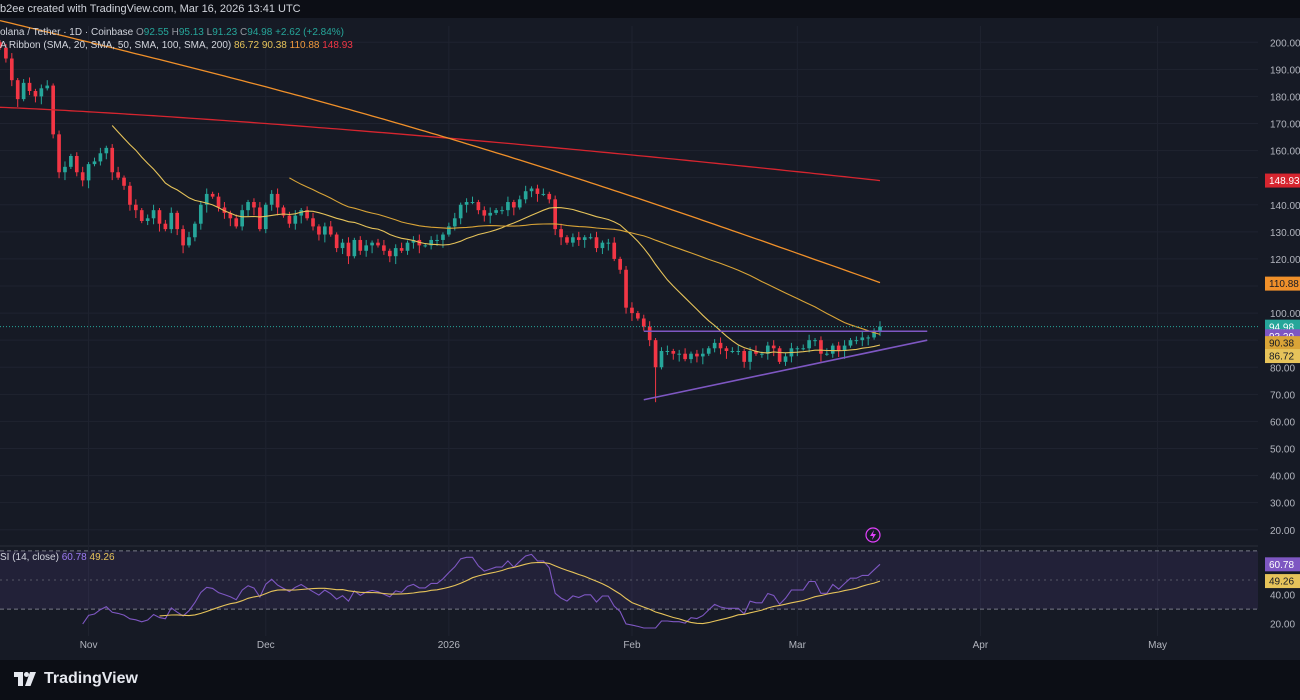 This screenshot has height=700, width=1300. What do you see at coordinates (1282, 356) in the screenshot?
I see `sma20-price-tag-bg` at bounding box center [1282, 356].